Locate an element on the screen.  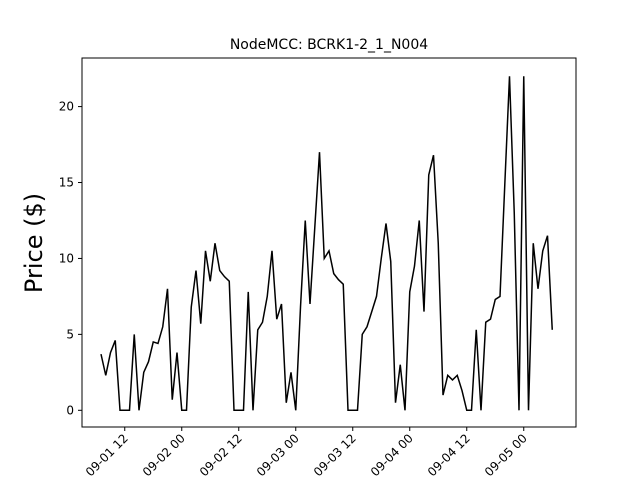
y-tick-label: 0 is located at coordinates (70, 410).